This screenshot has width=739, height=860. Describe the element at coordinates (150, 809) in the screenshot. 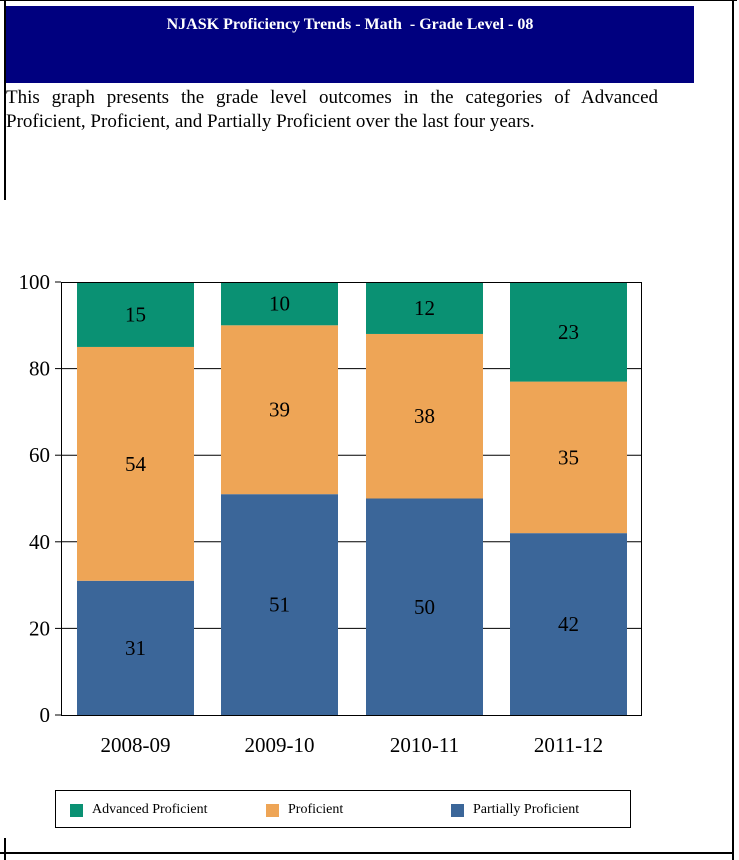

I see `legend-label-advanced: Advanced Proficient` at that location.